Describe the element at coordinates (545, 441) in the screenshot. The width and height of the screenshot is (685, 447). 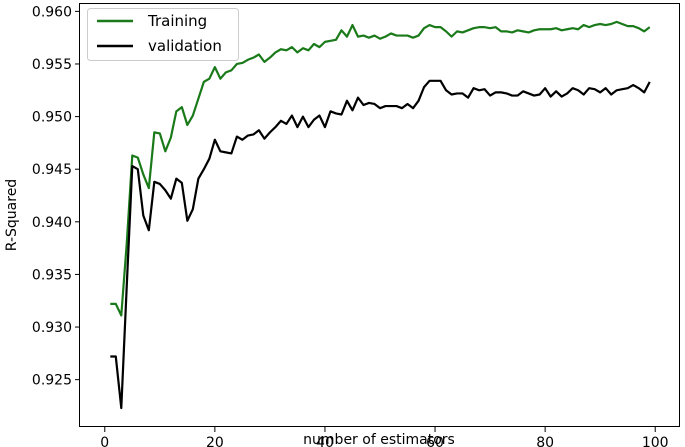
I see `x-tick-label: 80` at that location.